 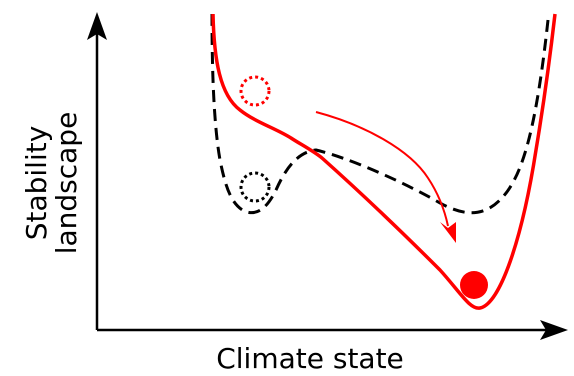 What do you see at coordinates (382, 169) in the screenshot?
I see `transition-arrow` at bounding box center [382, 169].